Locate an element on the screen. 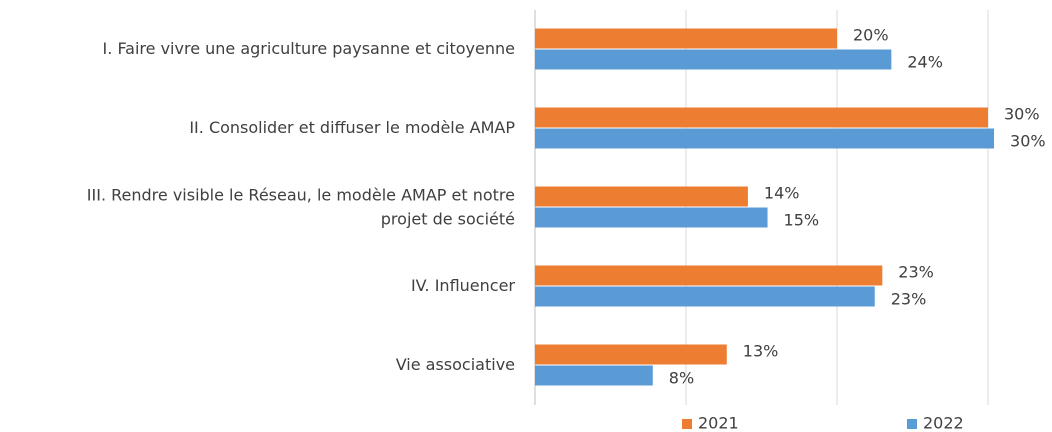  data-label: 24% is located at coordinates (925, 62).